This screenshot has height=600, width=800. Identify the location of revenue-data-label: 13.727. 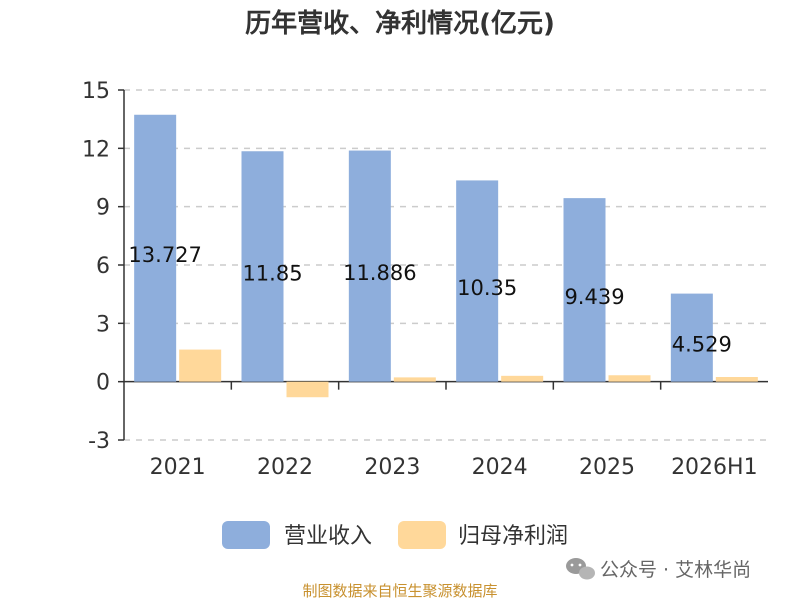
(164, 255).